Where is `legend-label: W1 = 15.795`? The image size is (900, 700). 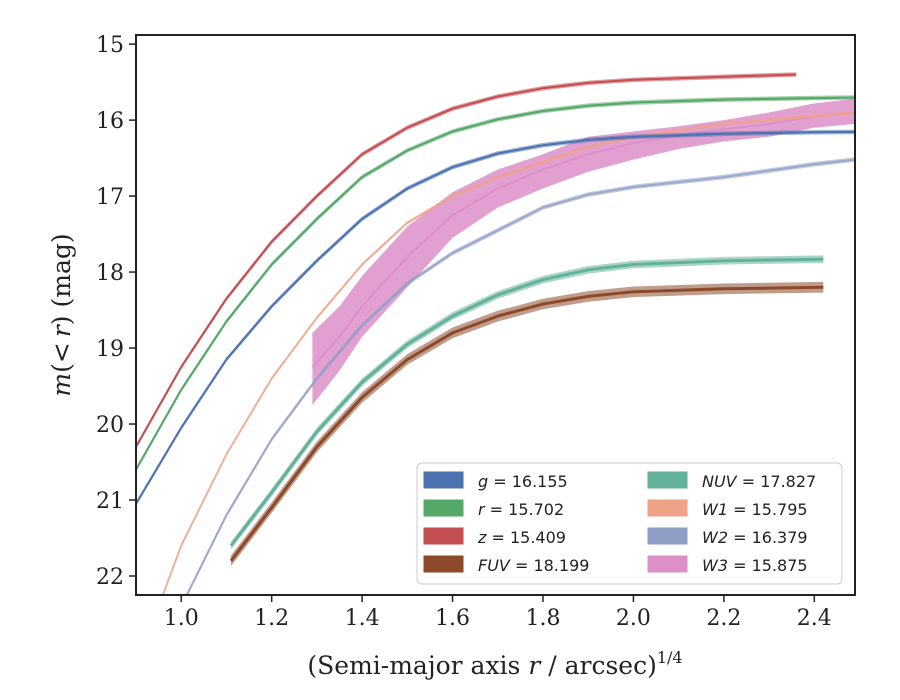 legend-label: W1 = 15.795 is located at coordinates (755, 509).